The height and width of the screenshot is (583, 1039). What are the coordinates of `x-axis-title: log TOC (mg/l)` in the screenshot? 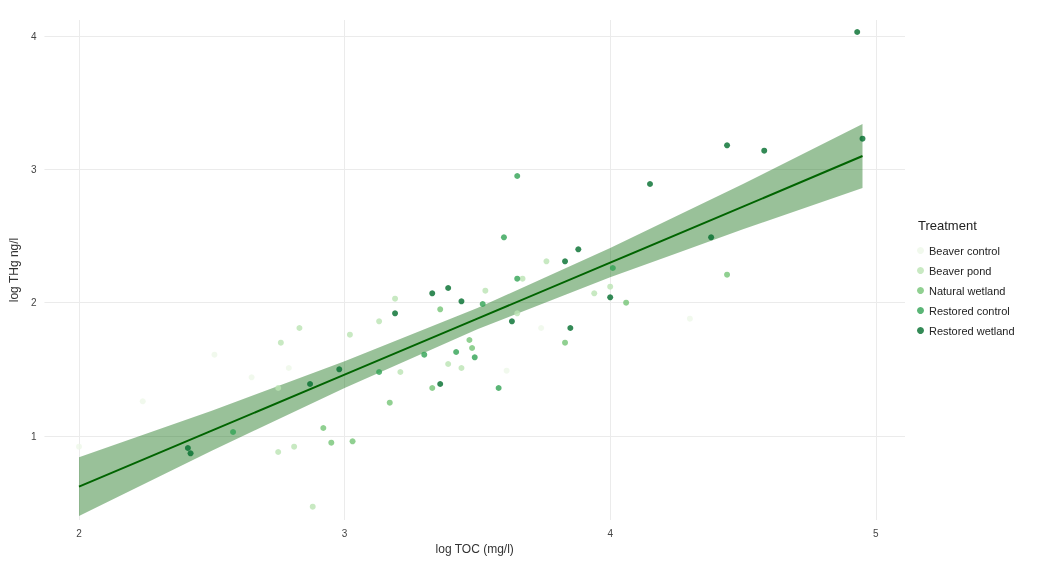 It's located at (474, 548).